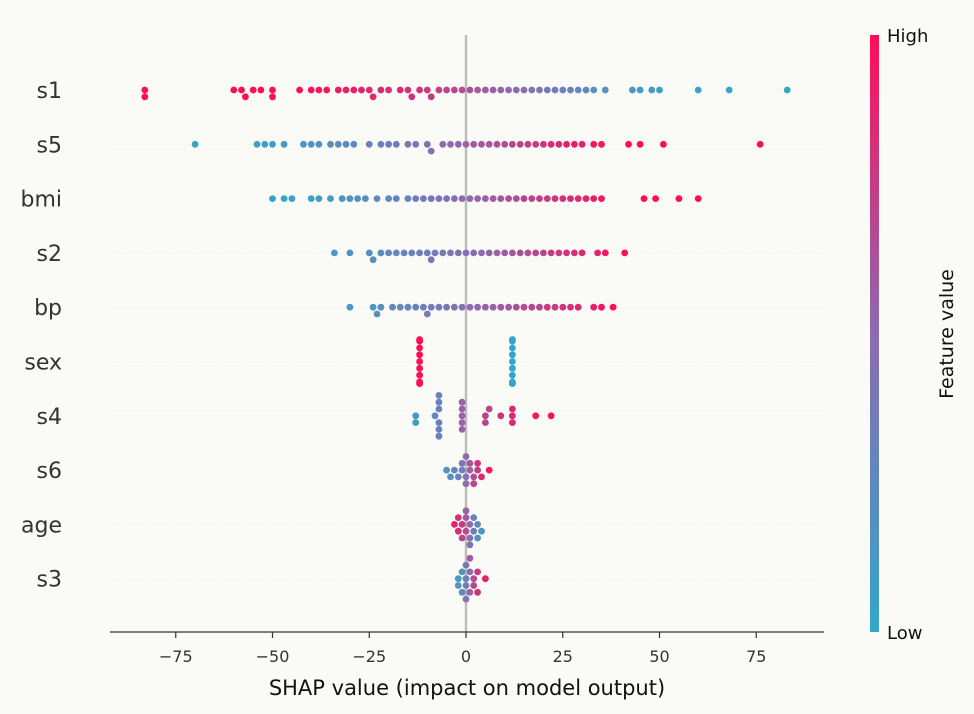 The width and height of the screenshot is (974, 714). I want to click on feature-label-s3: s3, so click(49, 580).